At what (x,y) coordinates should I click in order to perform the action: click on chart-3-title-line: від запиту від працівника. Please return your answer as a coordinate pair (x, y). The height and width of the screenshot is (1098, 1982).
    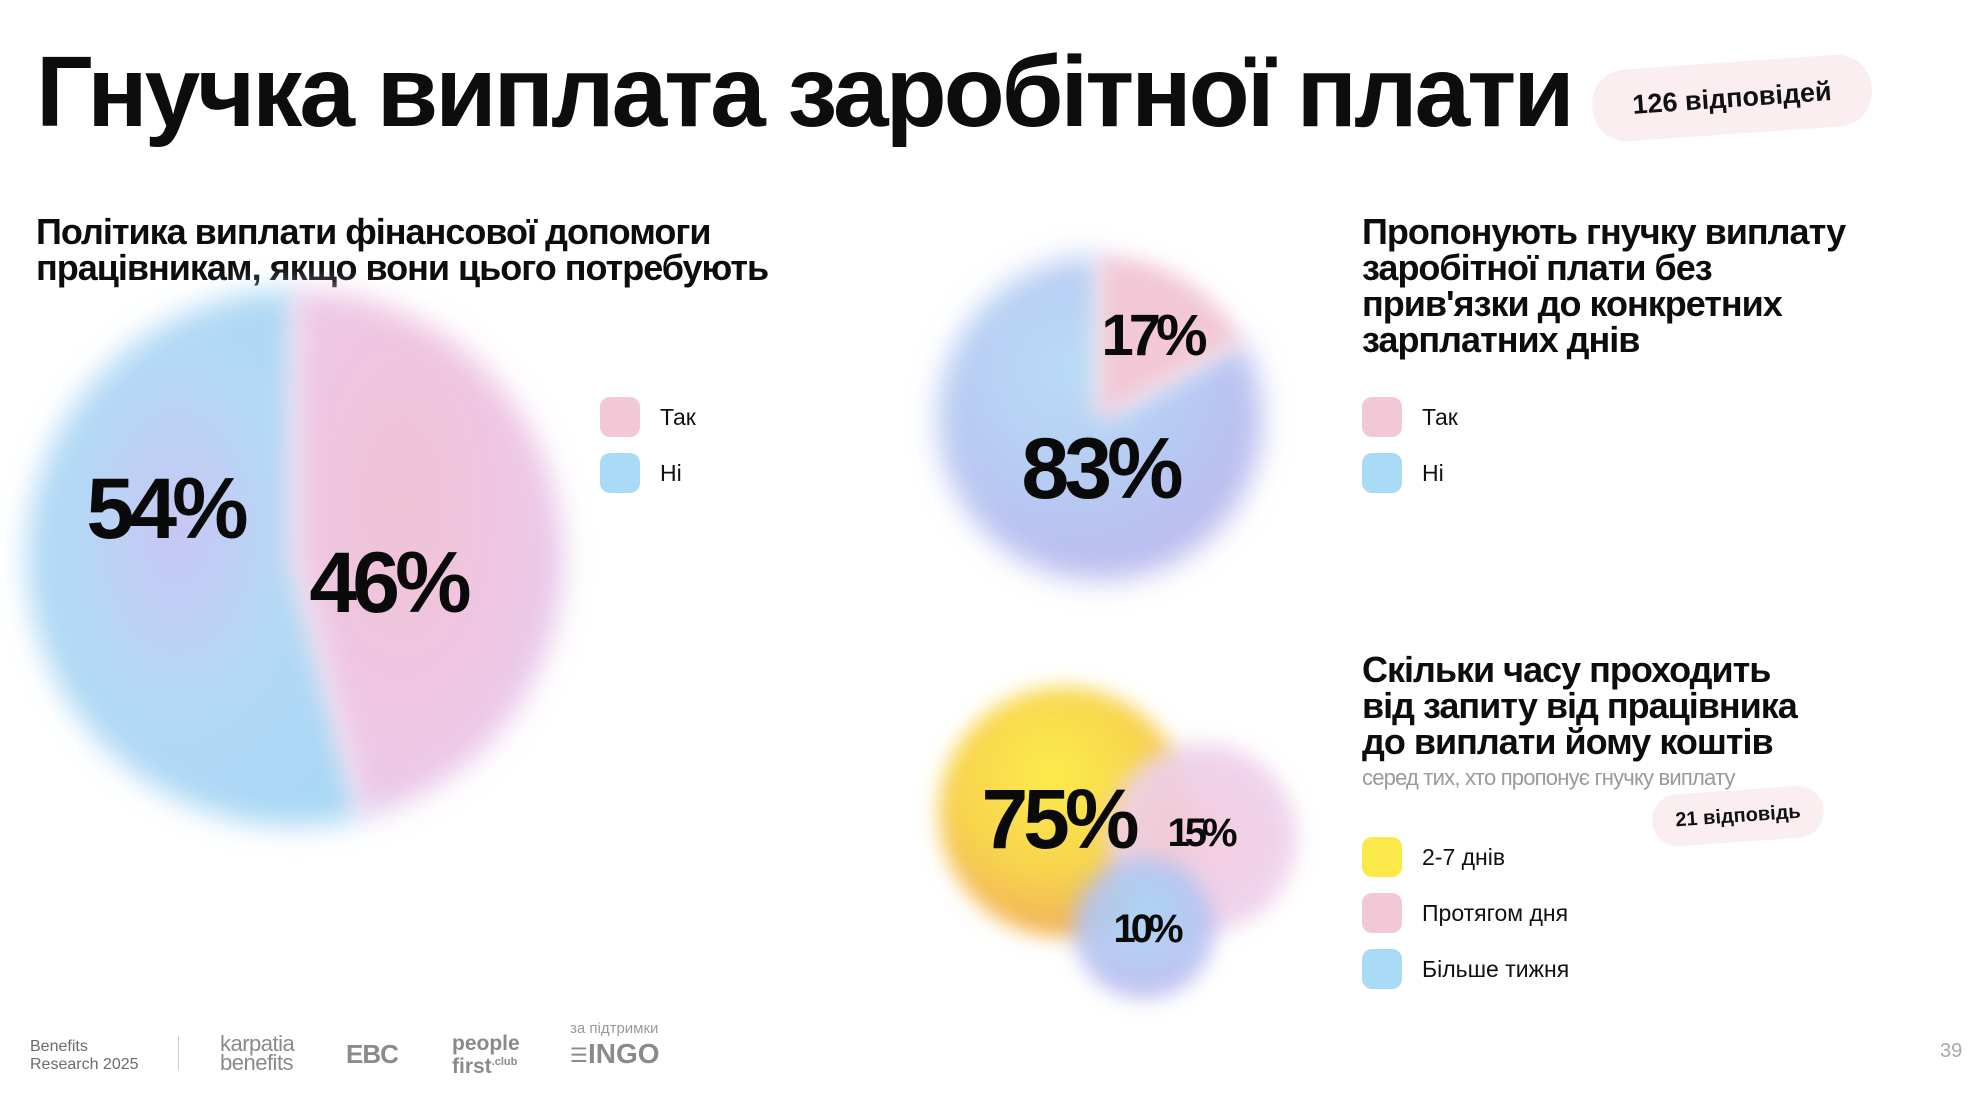
    Looking at the image, I should click on (1580, 705).